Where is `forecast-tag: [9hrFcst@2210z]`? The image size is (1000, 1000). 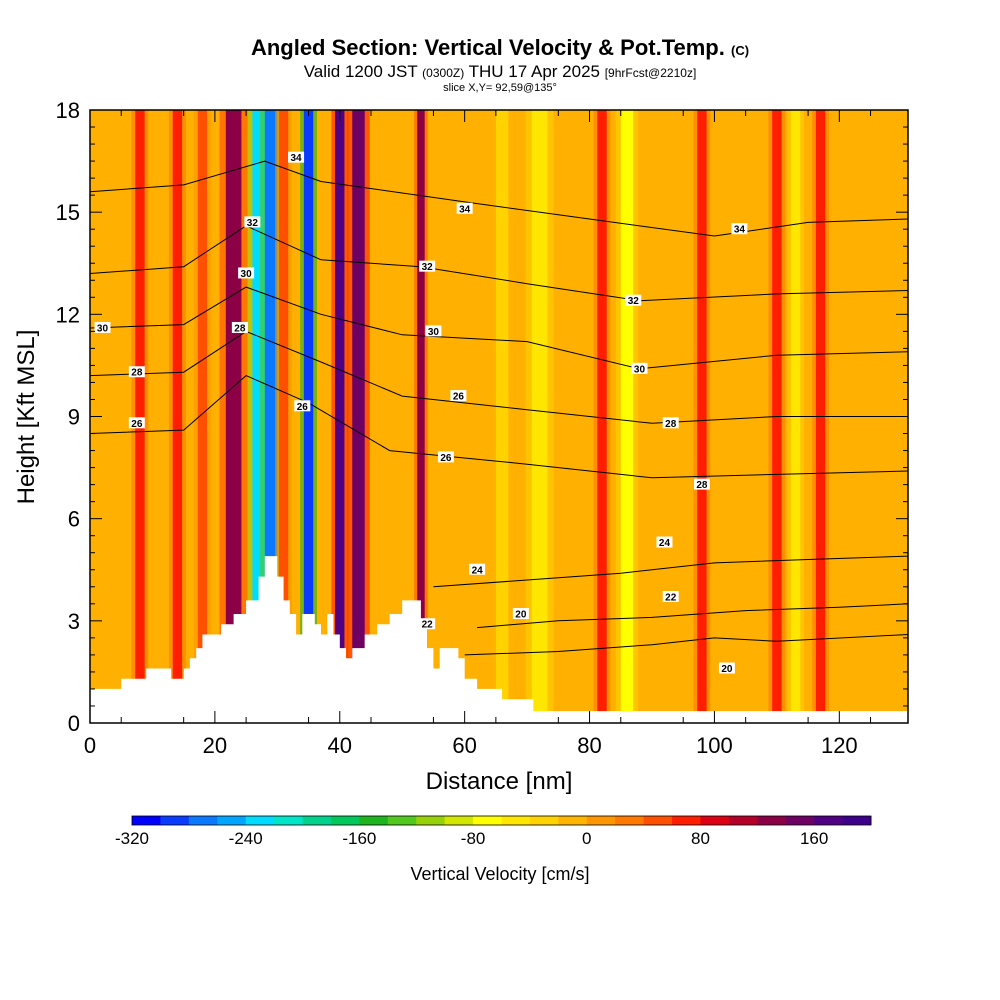 forecast-tag: [9hrFcst@2210z] is located at coordinates (650, 73).